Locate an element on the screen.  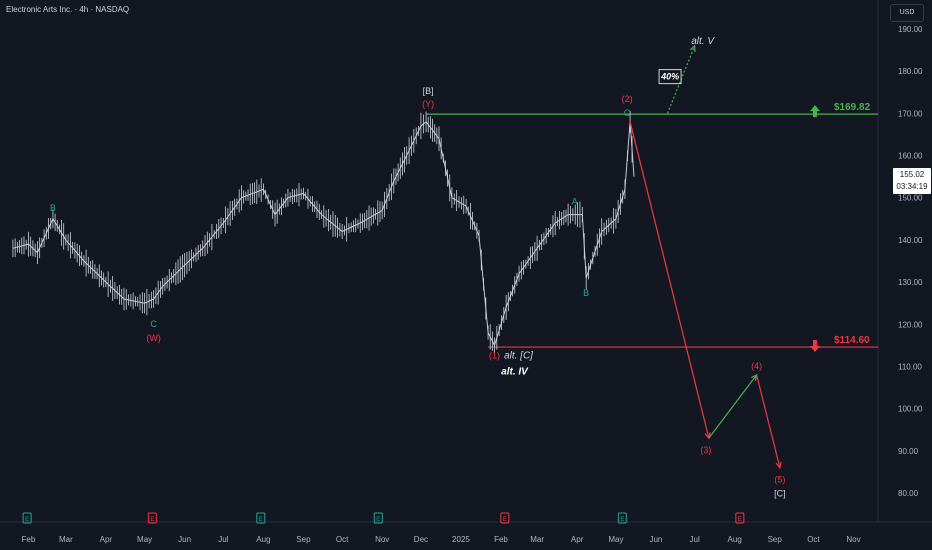
y-tick-label: 110.00 is located at coordinates (910, 366).